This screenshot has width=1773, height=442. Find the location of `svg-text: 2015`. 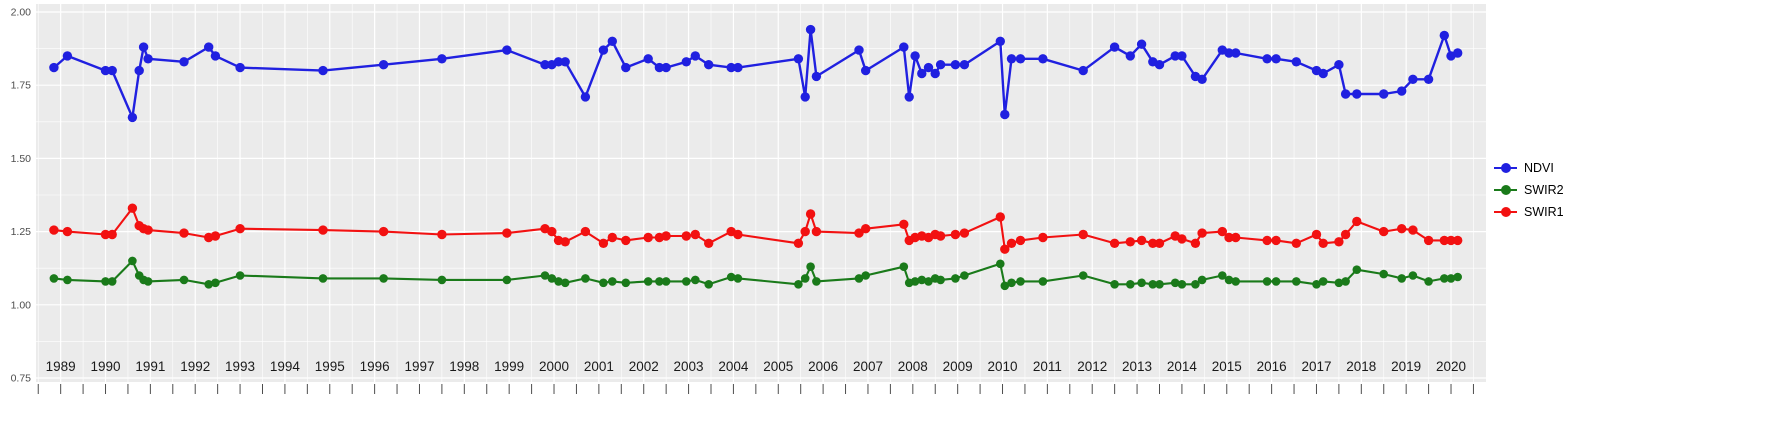

svg-text: 2015 is located at coordinates (1227, 366).